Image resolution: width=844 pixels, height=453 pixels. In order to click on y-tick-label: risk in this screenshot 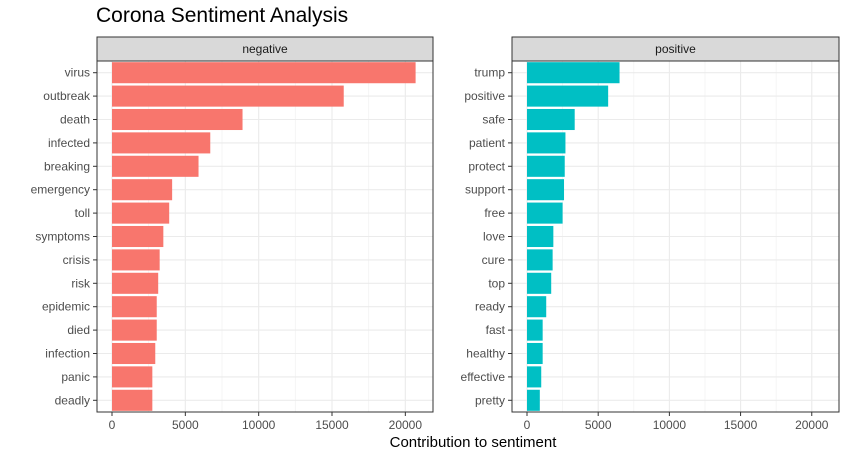, I will do `click(81, 283)`.